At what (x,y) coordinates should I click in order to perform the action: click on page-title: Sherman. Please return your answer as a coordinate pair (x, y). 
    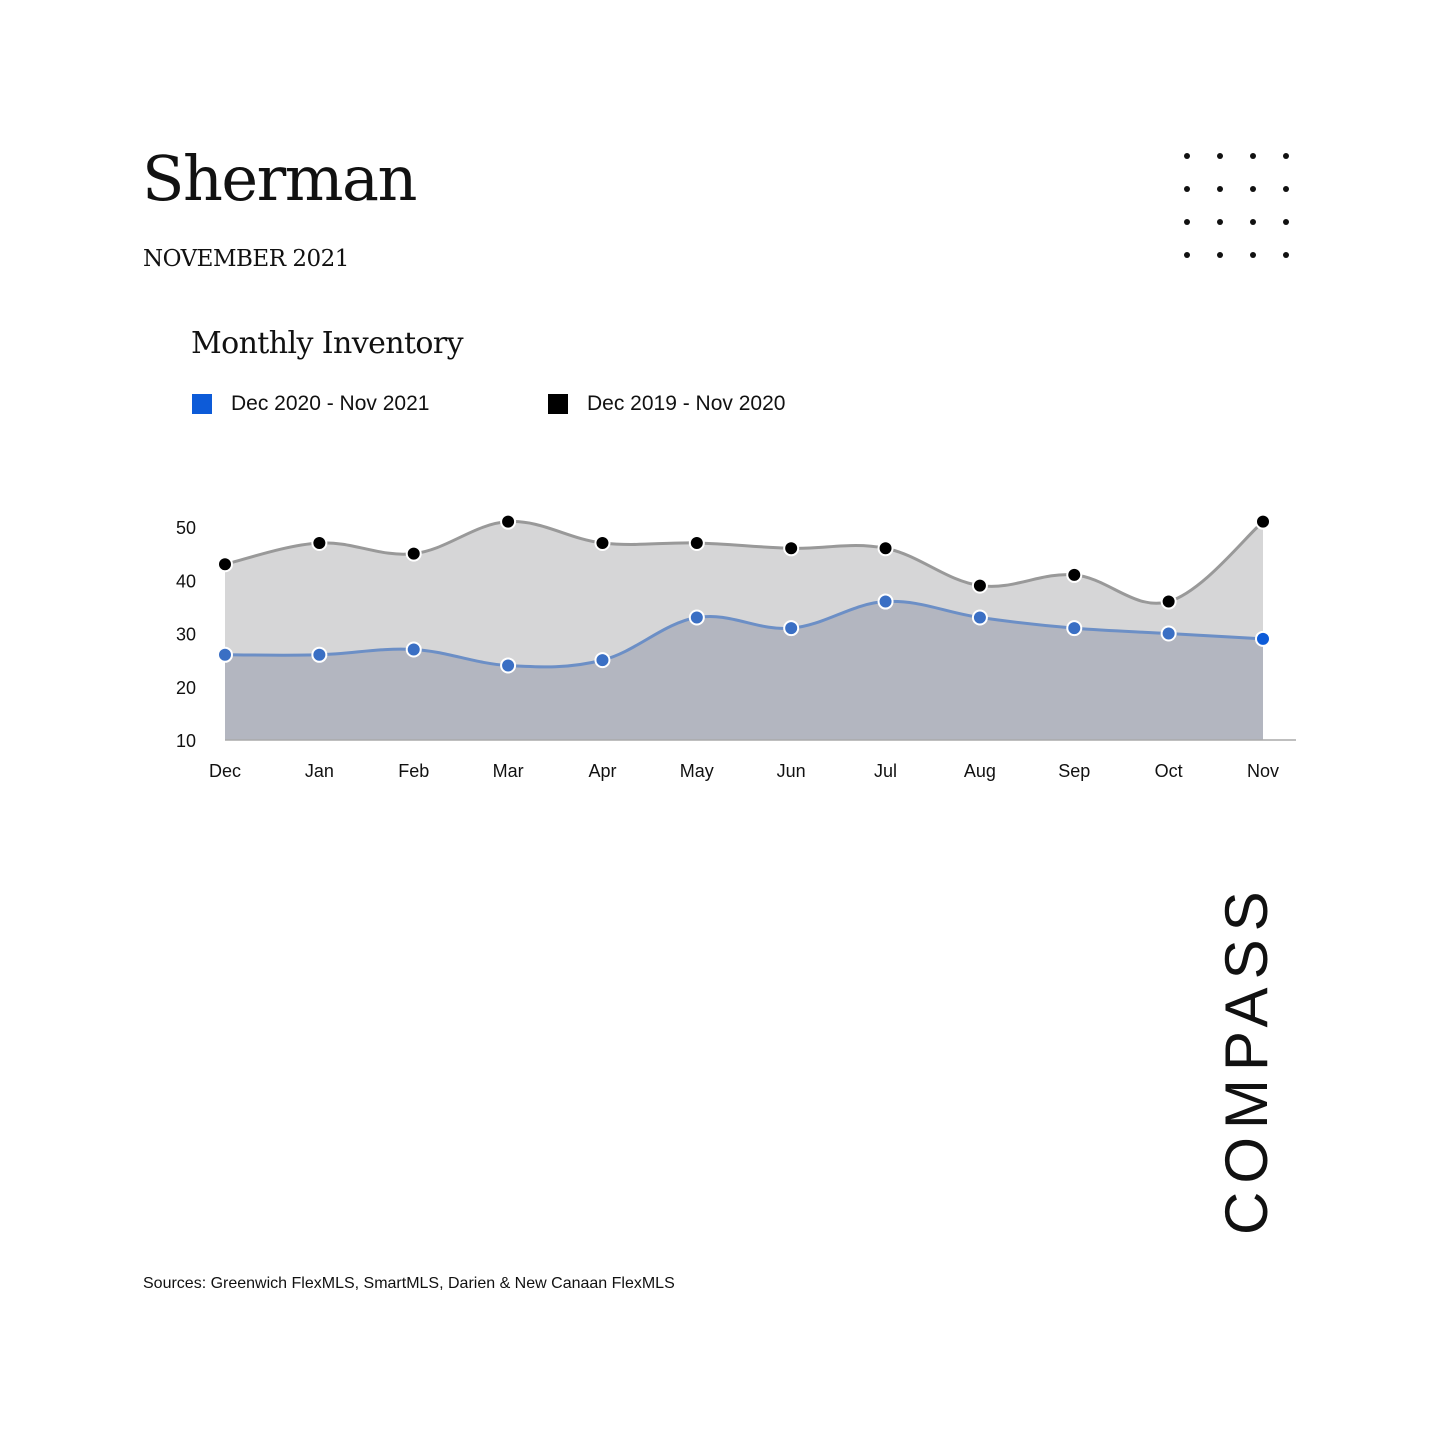
    Looking at the image, I should click on (279, 178).